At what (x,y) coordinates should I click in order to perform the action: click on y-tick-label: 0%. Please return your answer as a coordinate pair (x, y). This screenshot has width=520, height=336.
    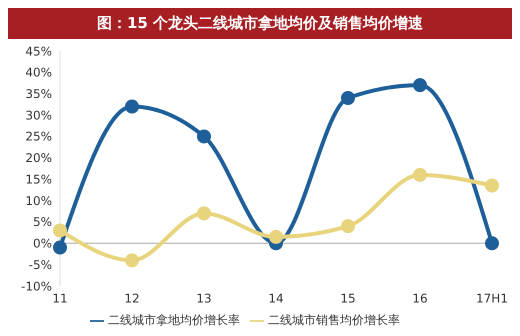
    Looking at the image, I should click on (42, 243).